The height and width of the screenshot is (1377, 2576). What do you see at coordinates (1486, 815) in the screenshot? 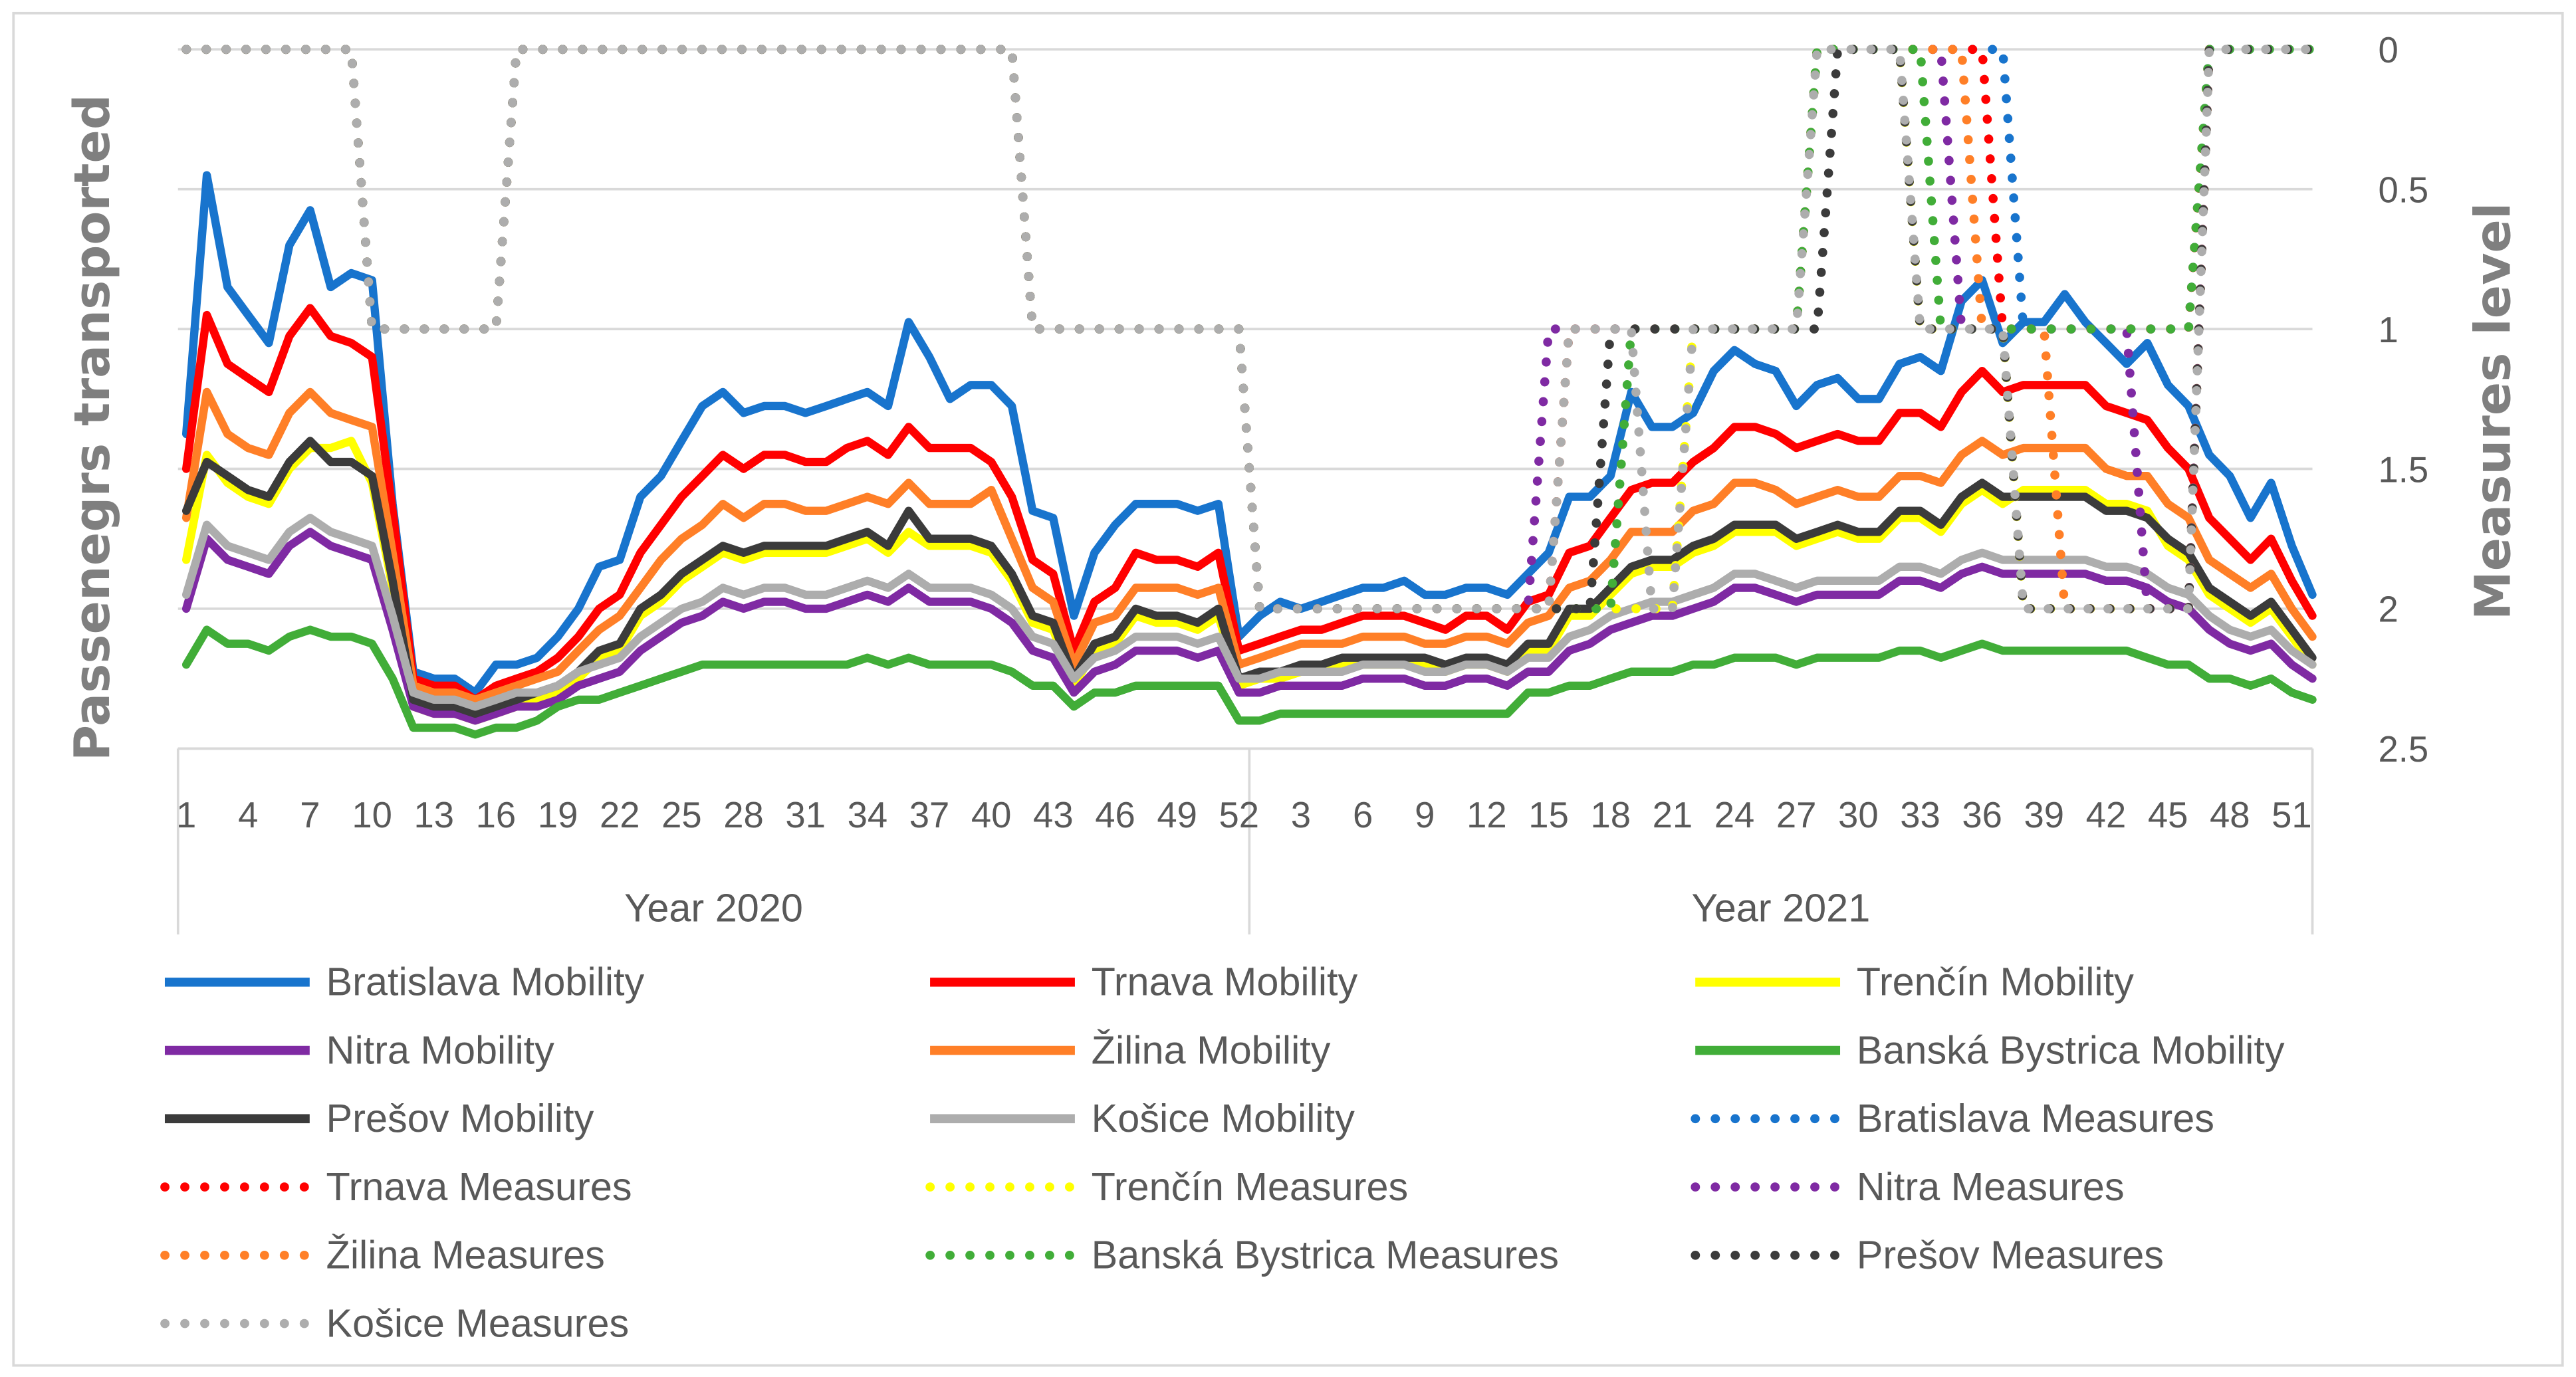
I see `x-tick-label: 12` at bounding box center [1486, 815].